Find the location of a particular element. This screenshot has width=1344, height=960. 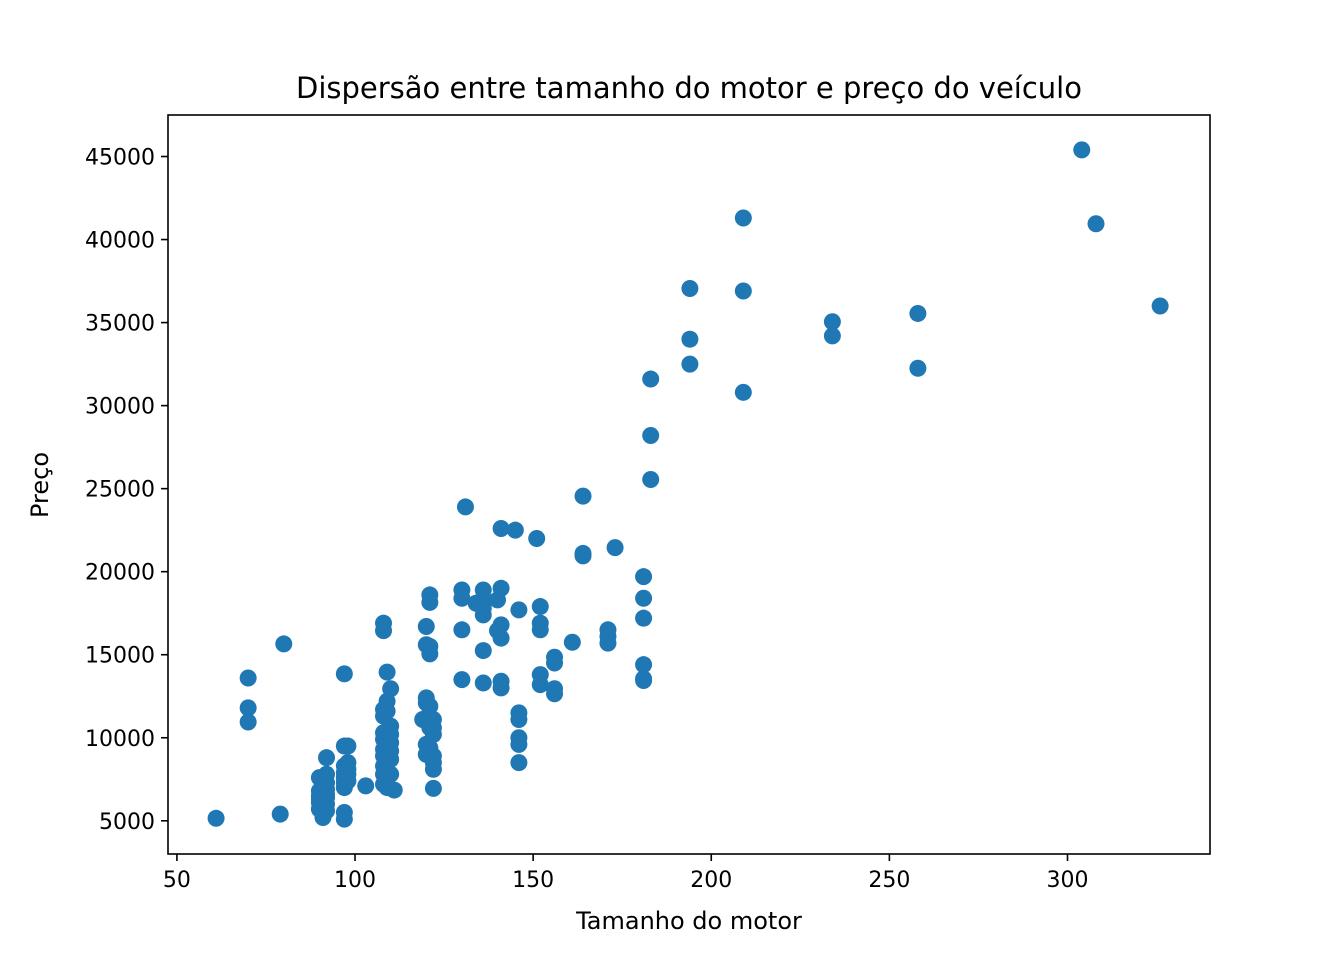

x-tick-label: 150 is located at coordinates (533, 880).